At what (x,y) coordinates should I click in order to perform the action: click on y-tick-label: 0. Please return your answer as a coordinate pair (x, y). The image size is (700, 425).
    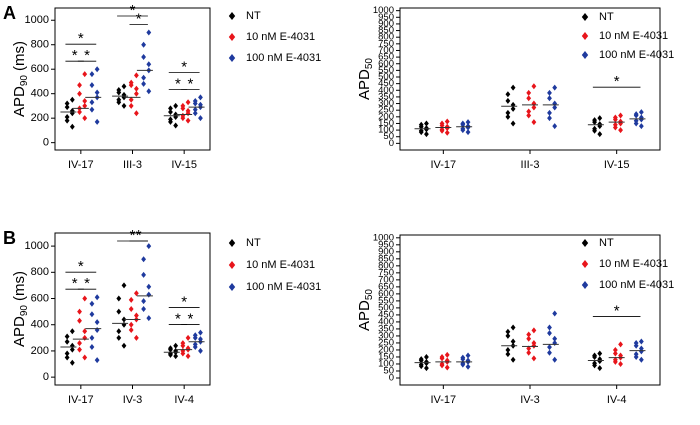
    Looking at the image, I should click on (46, 377).